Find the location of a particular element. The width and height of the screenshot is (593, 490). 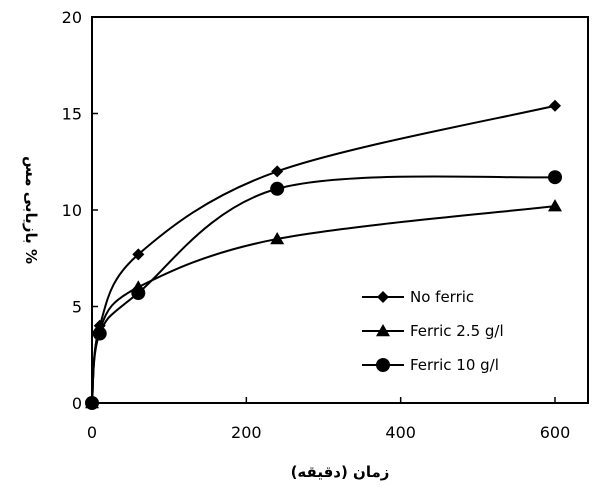

x-axis-title: زمان (دقیقه) is located at coordinates (340, 472).